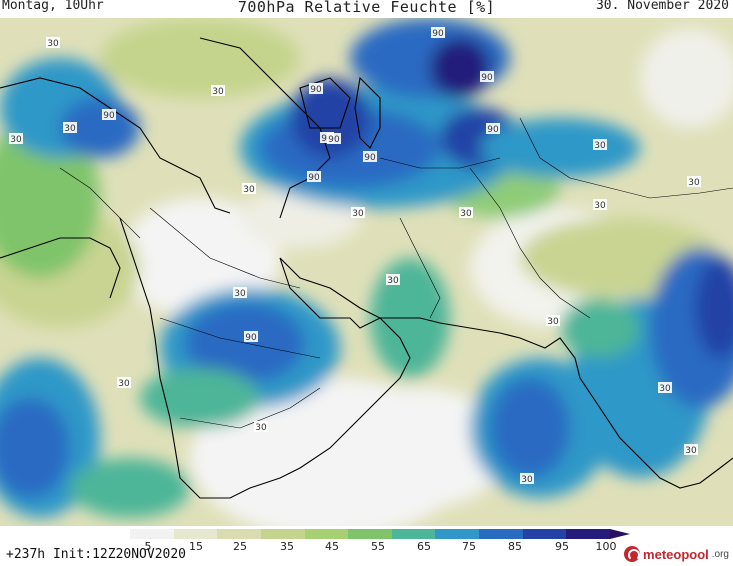 The width and height of the screenshot is (733, 566). Describe the element at coordinates (620, 534) in the screenshot. I see `colorbar-arrow` at that location.